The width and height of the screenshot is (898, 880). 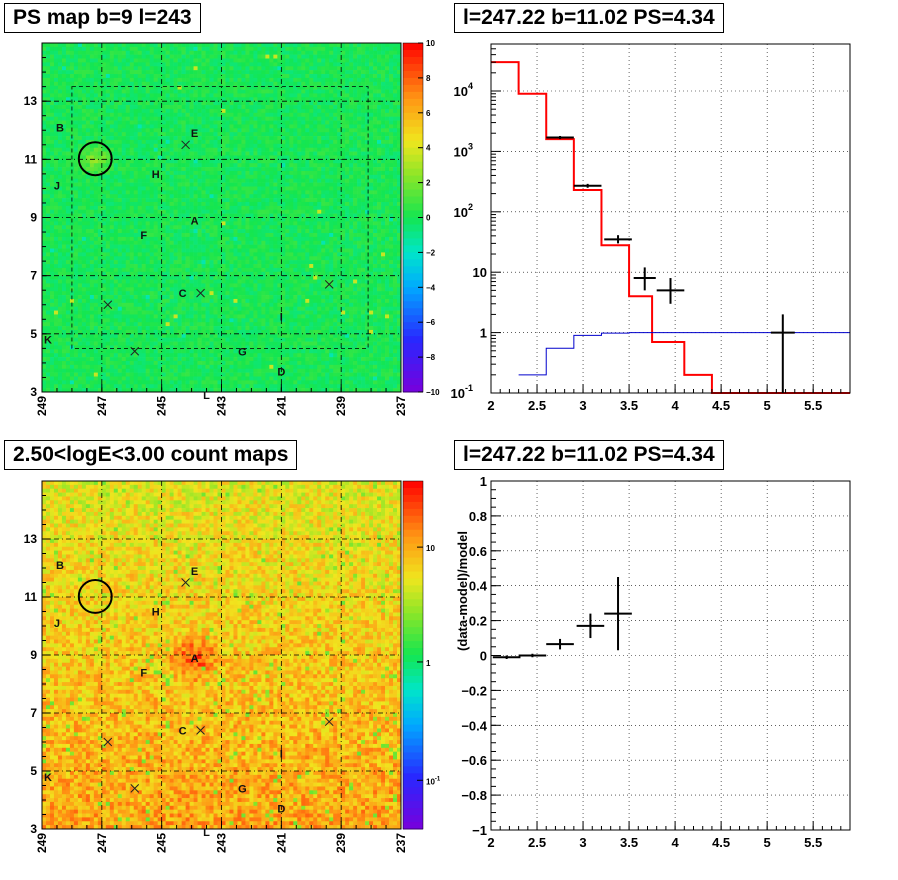 I want to click on x-tick-label: 241, so click(x=281, y=843).